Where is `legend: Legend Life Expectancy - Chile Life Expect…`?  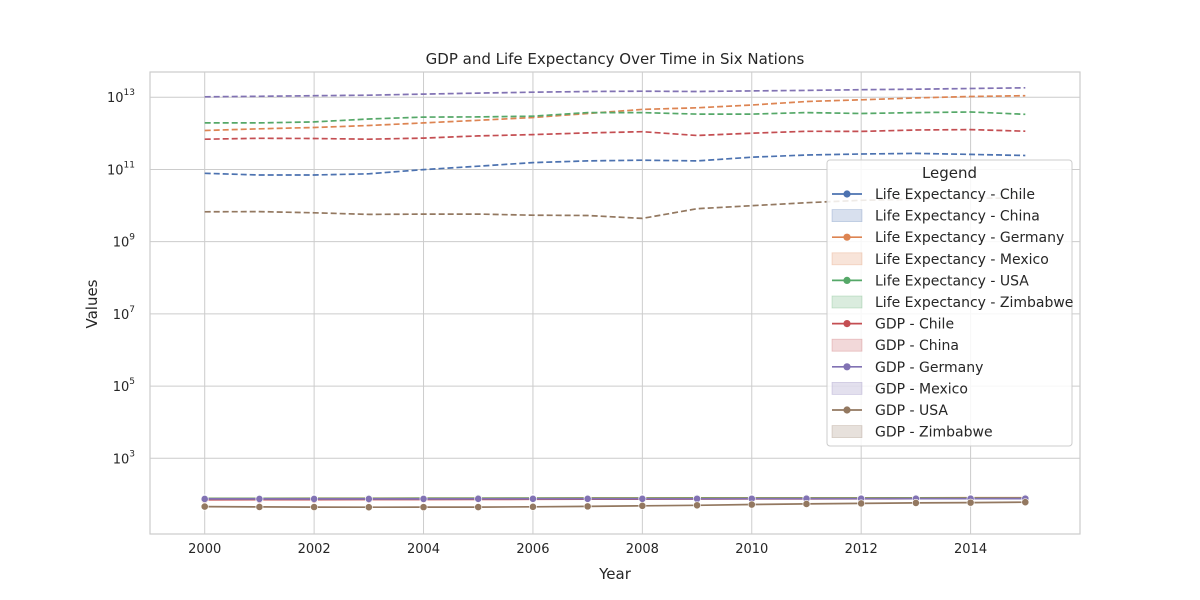
legend: Legend Life Expectancy - Chile Life Expect… is located at coordinates (949, 303).